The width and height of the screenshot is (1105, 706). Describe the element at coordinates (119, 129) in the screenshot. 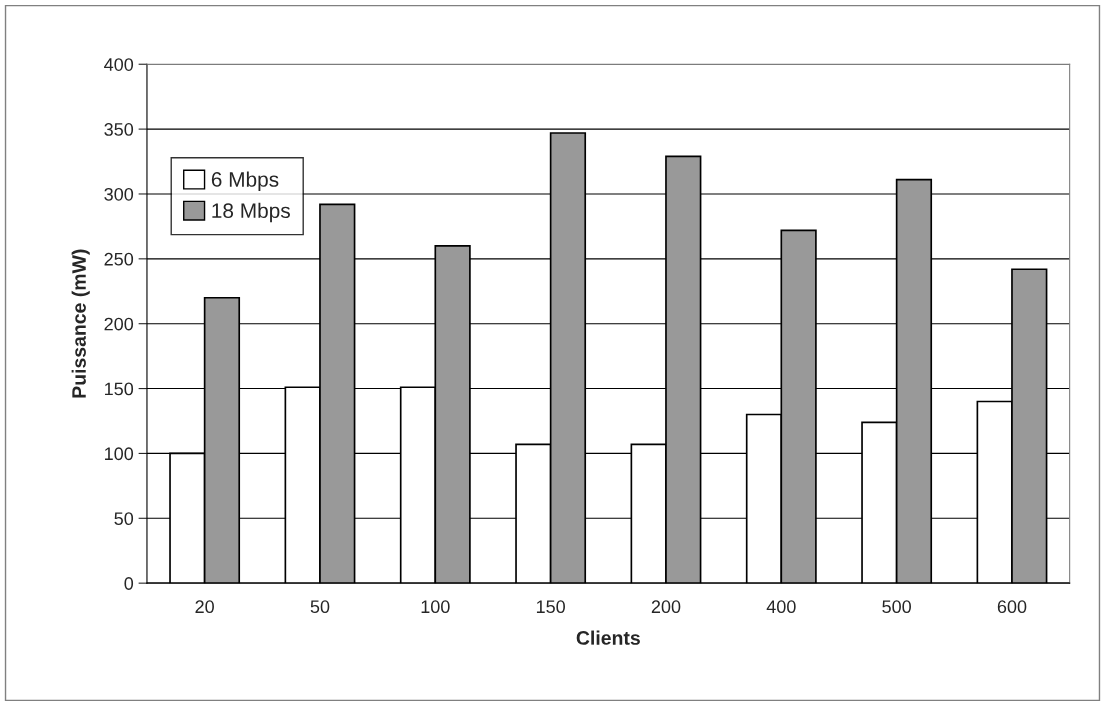

I see `y-tick-label: 350` at that location.